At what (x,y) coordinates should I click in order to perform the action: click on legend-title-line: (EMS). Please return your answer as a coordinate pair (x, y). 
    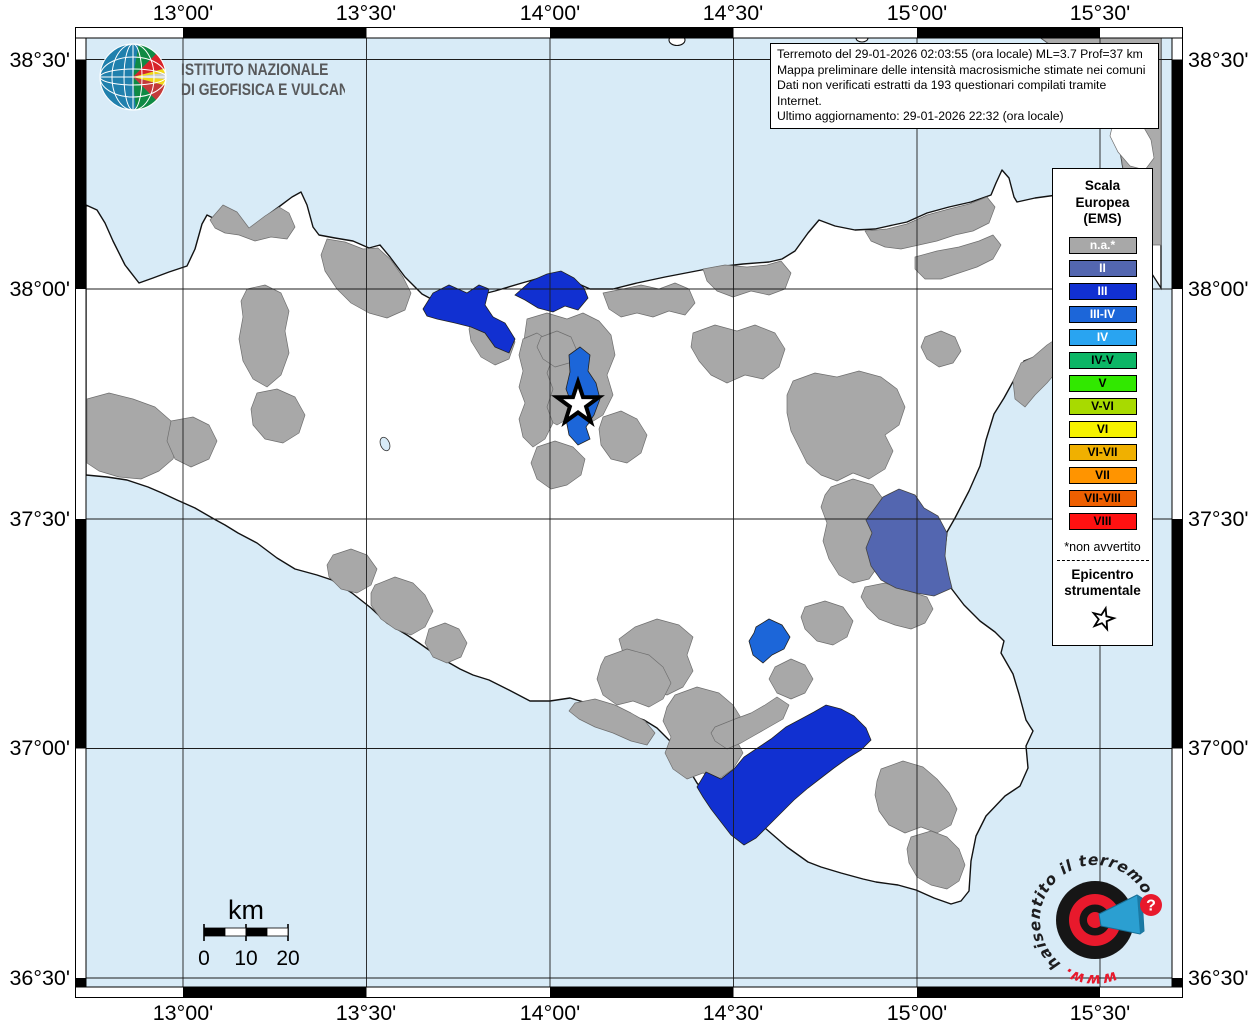
    Looking at the image, I should click on (1102, 218).